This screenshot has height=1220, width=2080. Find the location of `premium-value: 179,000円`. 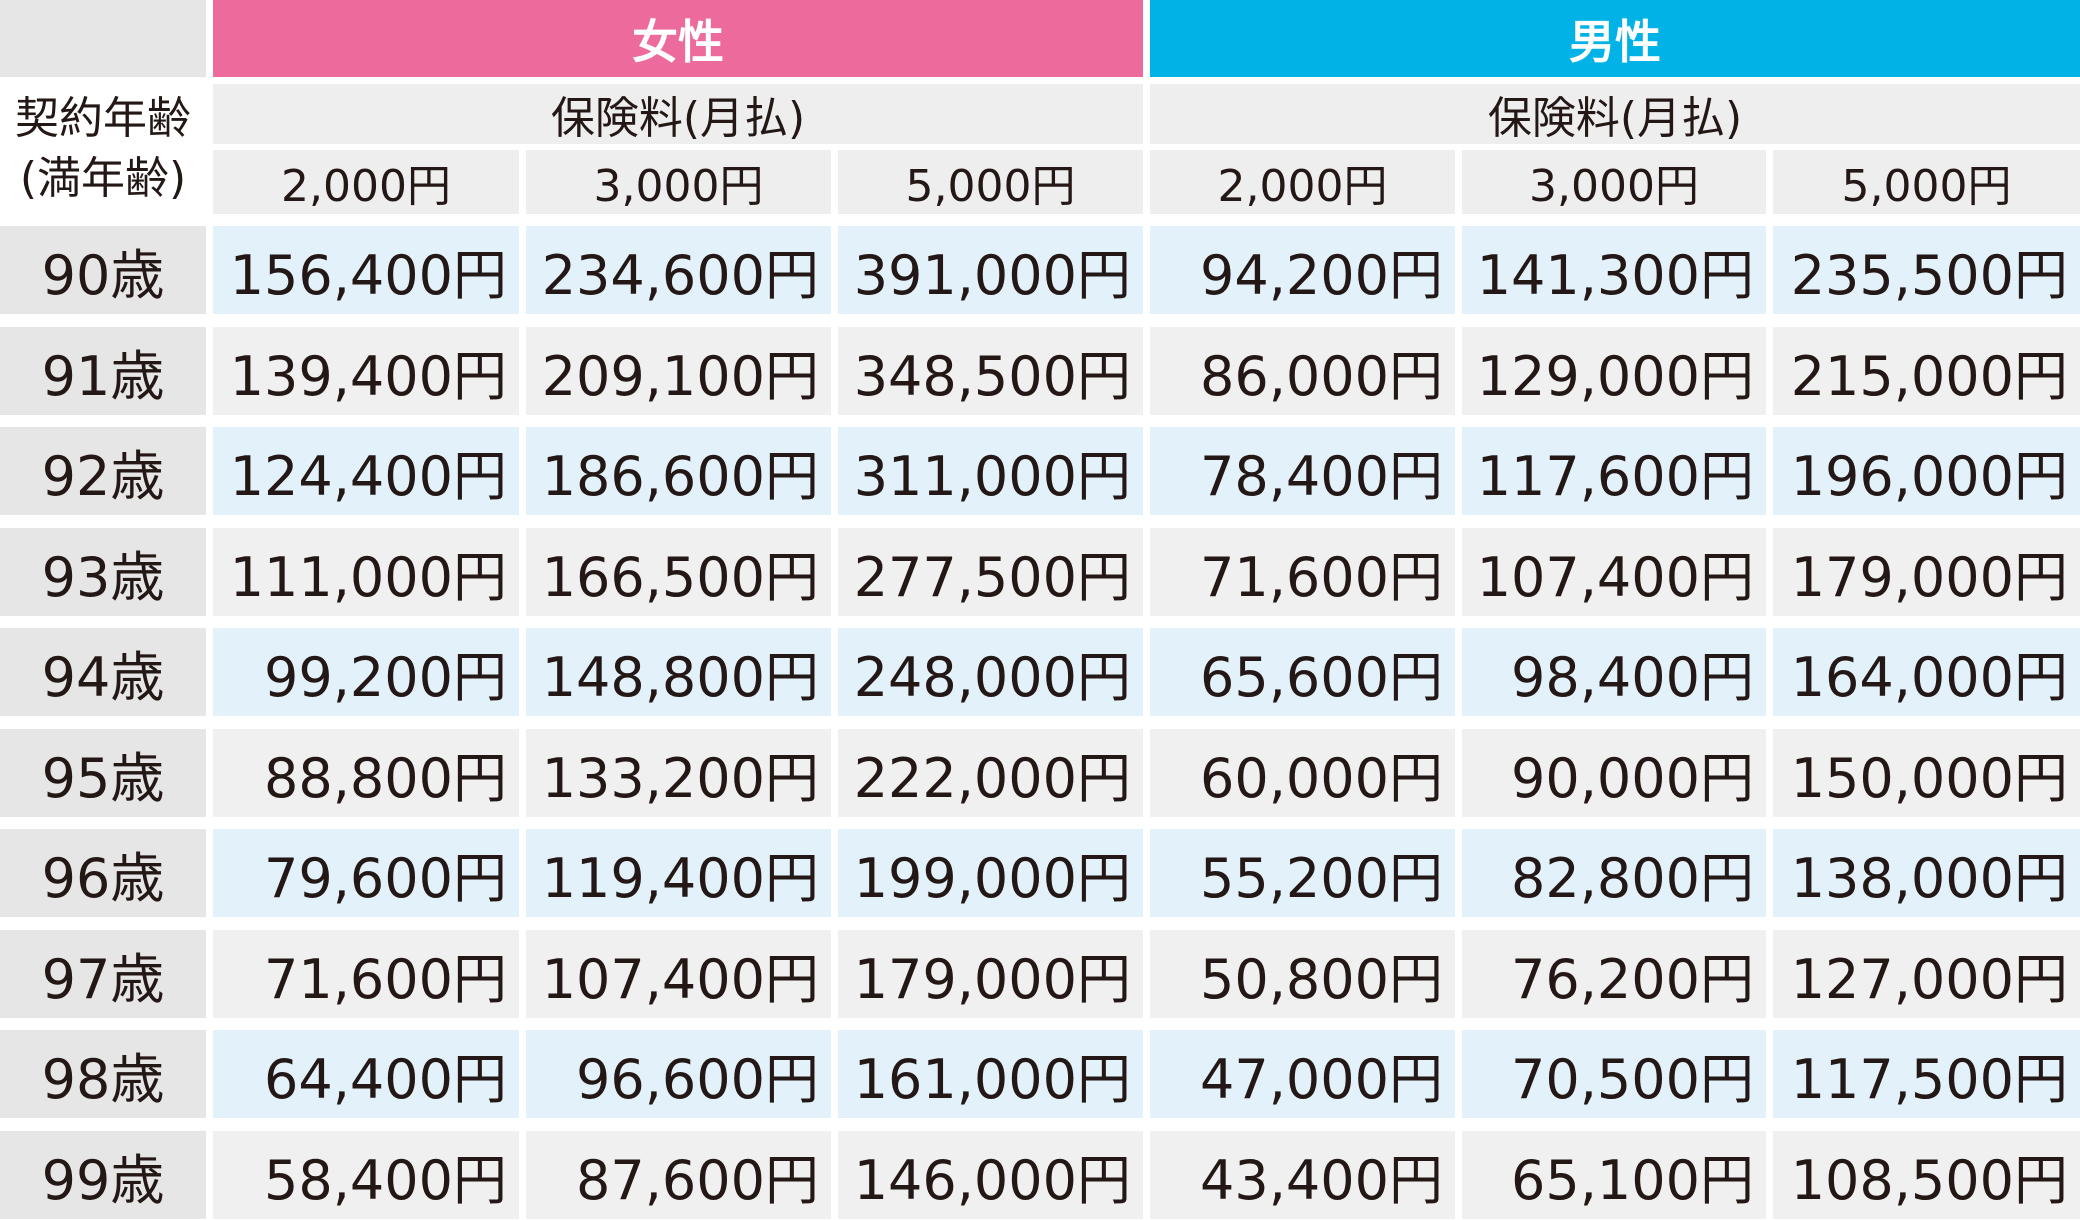

premium-value: 179,000円 is located at coordinates (1929, 577).